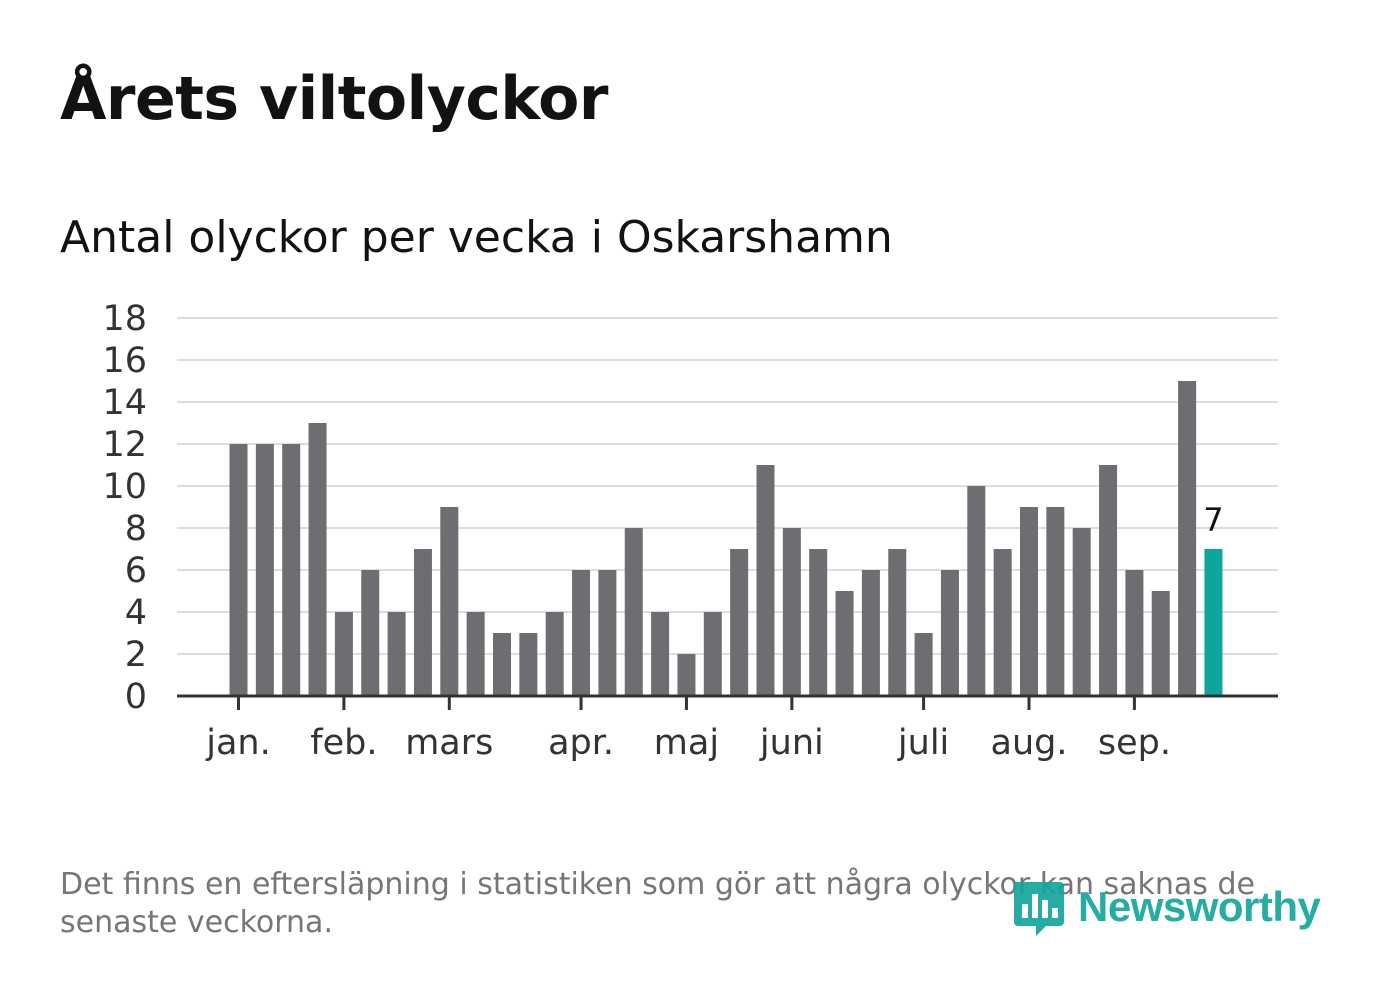 The width and height of the screenshot is (1382, 999). Describe the element at coordinates (476, 237) in the screenshot. I see `chart-subtitle: Antal olyckor per vecka i Oskarshamn` at that location.